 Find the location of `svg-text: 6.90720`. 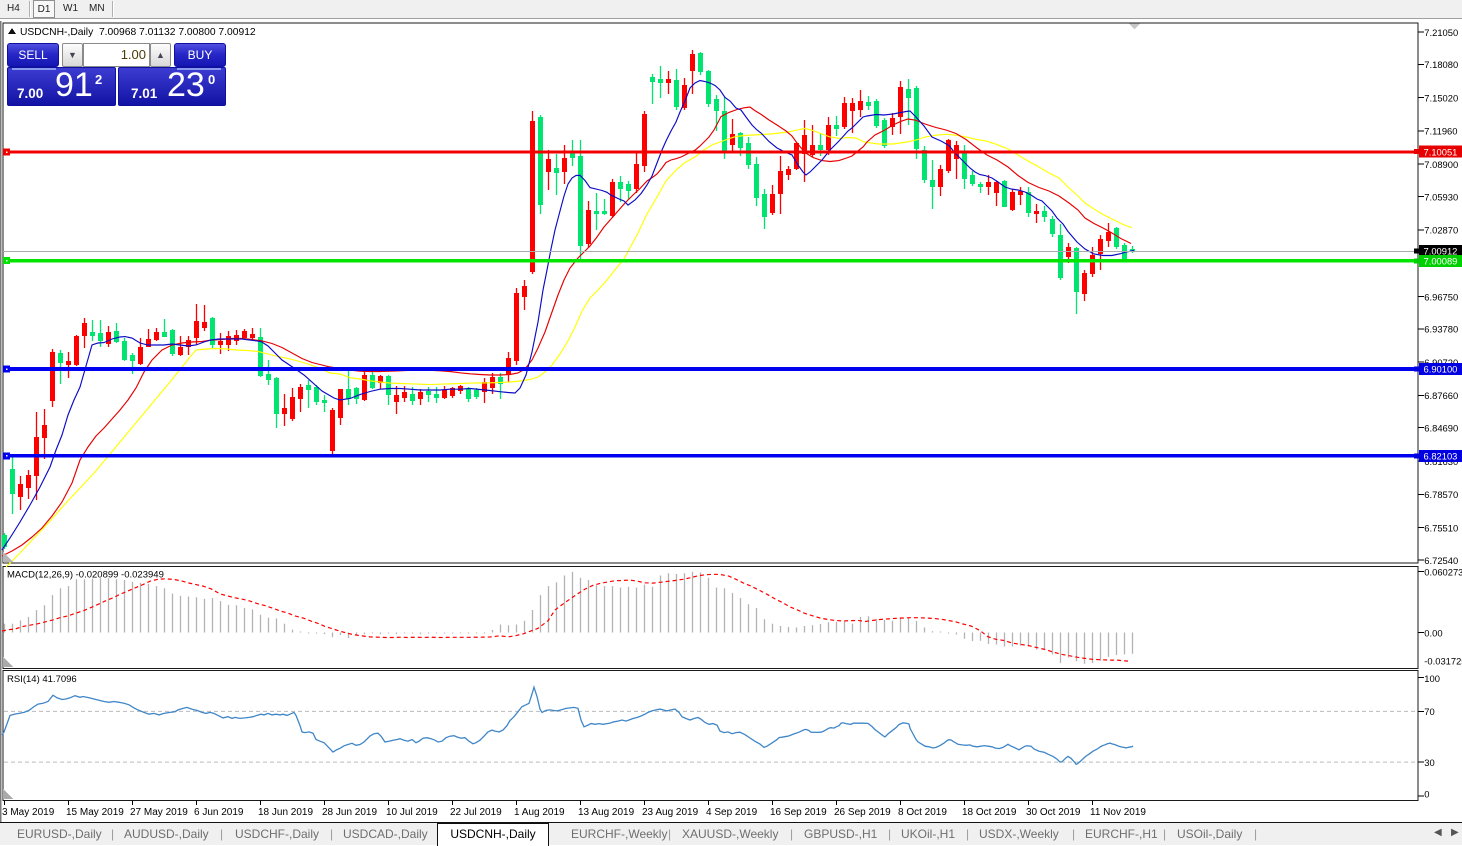

svg-text: 6.90720 is located at coordinates (1441, 362).